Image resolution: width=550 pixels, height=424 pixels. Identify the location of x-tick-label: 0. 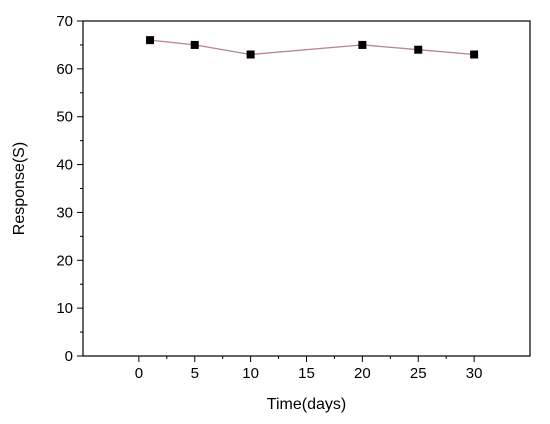
(139, 373).